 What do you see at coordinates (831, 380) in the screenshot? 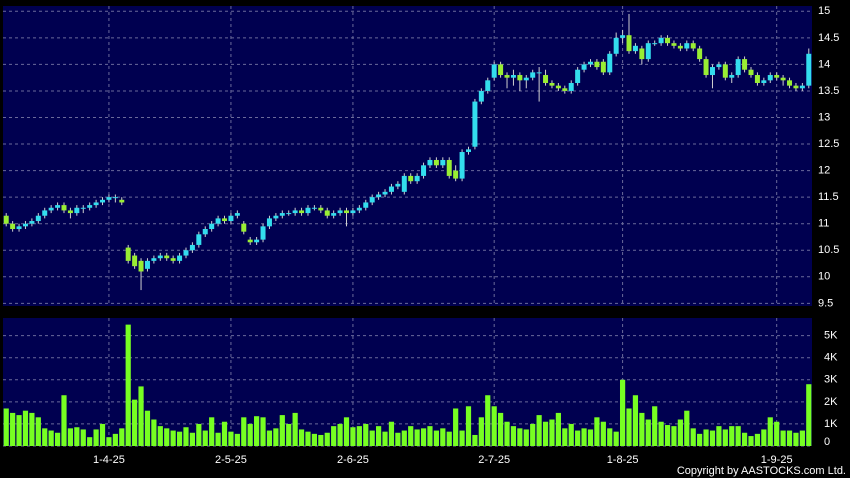
I see `y2-tick-label: 3K` at bounding box center [831, 380].